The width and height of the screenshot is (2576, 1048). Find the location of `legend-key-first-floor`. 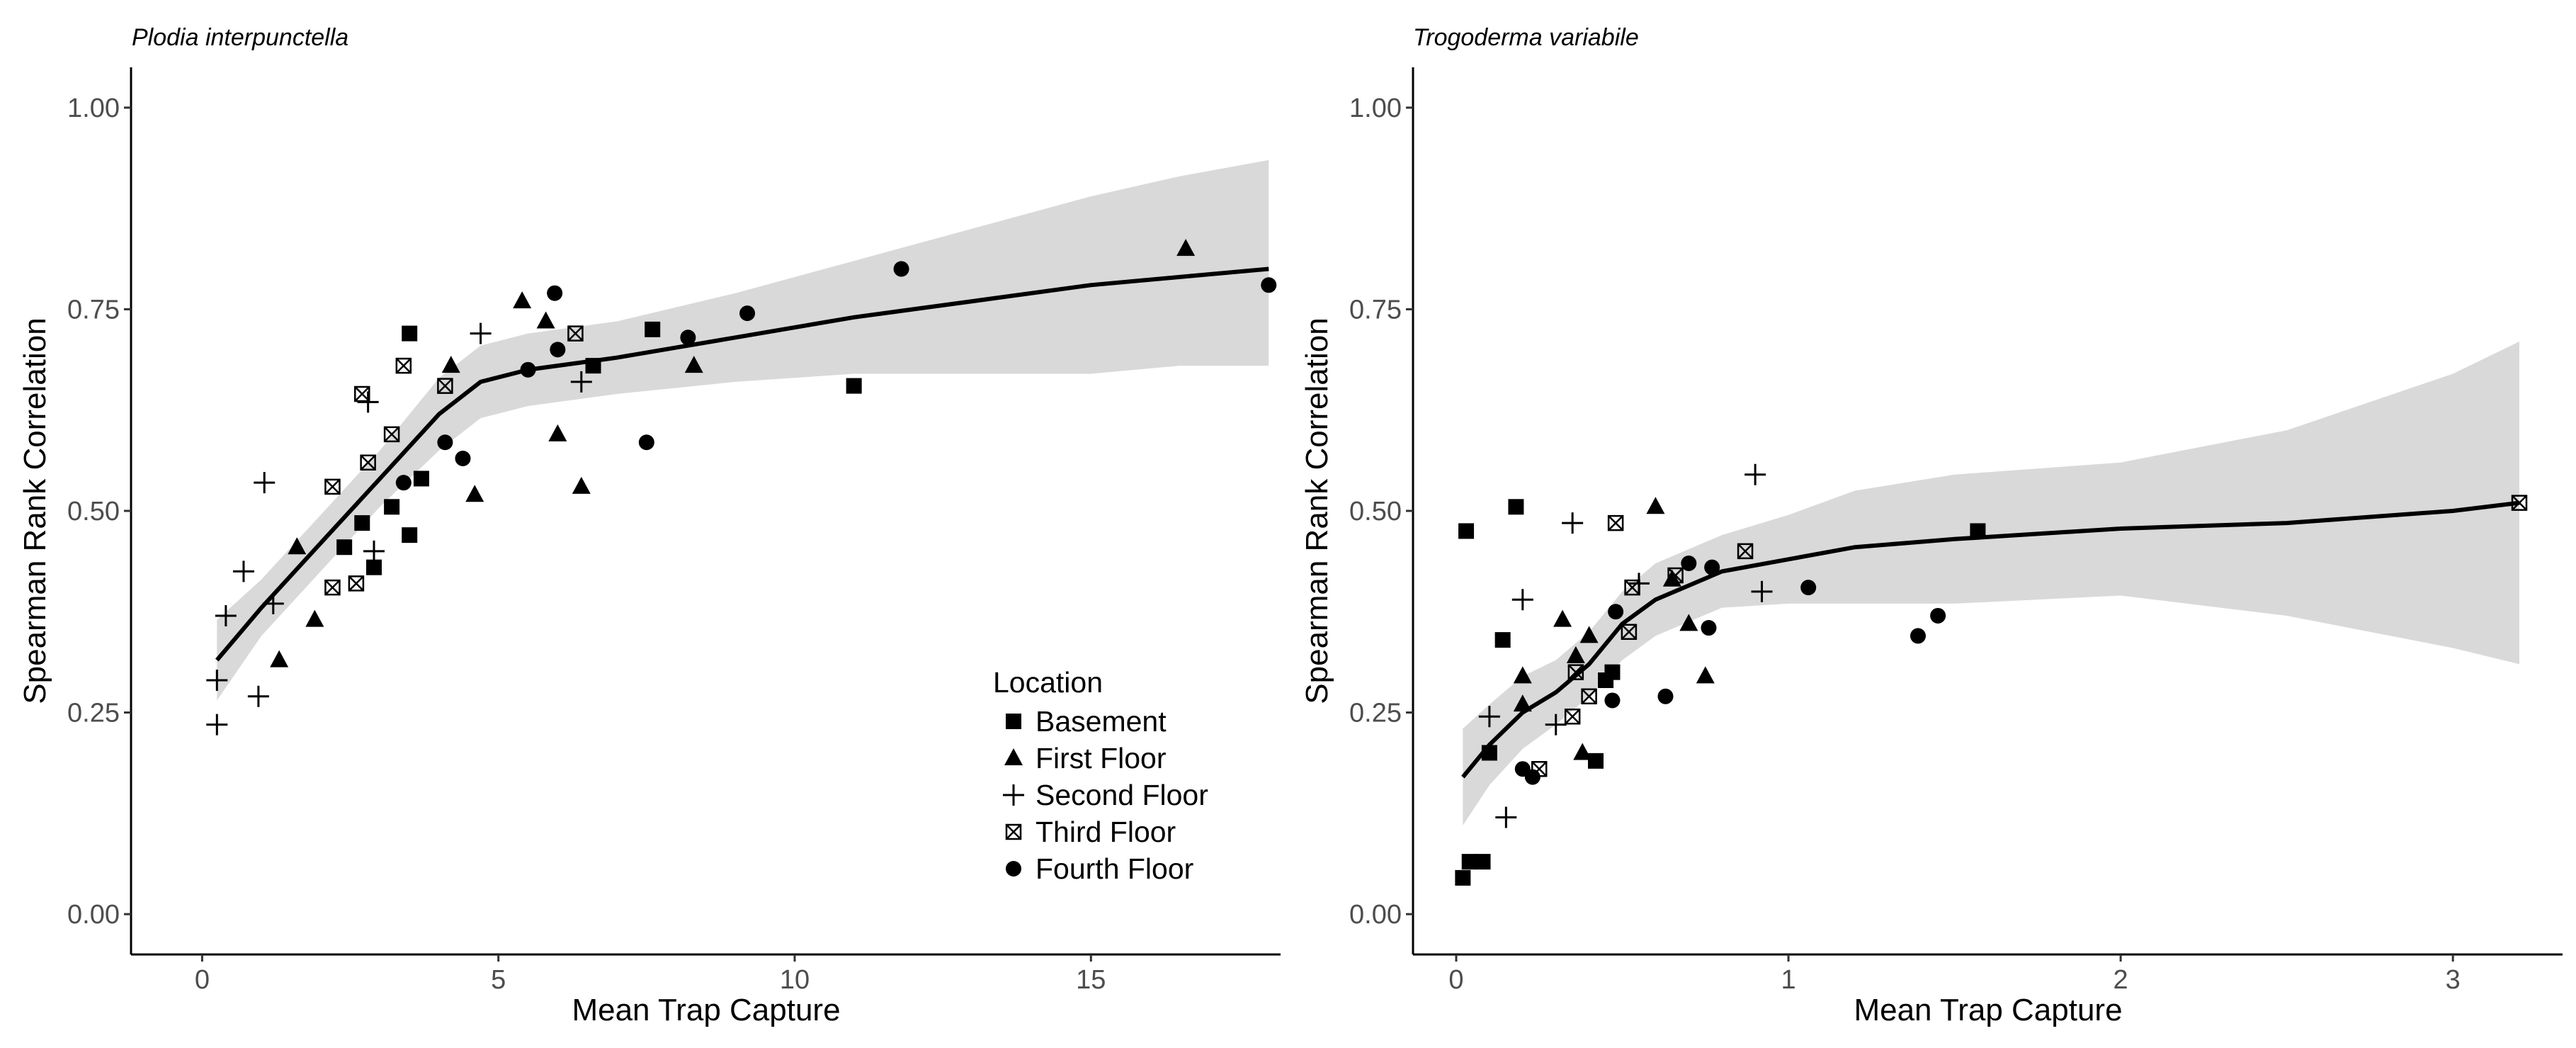

legend-key-first-floor is located at coordinates (1013, 756).